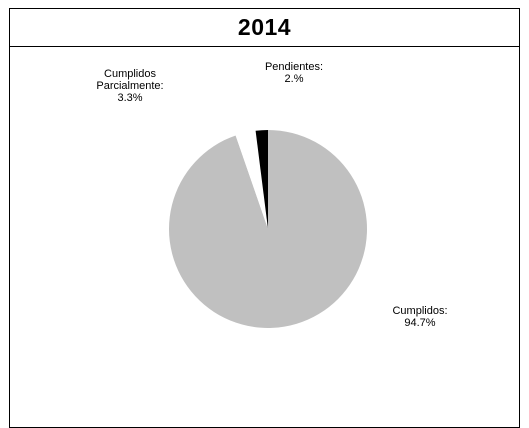 The width and height of the screenshot is (529, 428). Describe the element at coordinates (129, 86) in the screenshot. I see `slice-label-parcialmente: Cumplidos Parcialmente: 3.3%` at that location.